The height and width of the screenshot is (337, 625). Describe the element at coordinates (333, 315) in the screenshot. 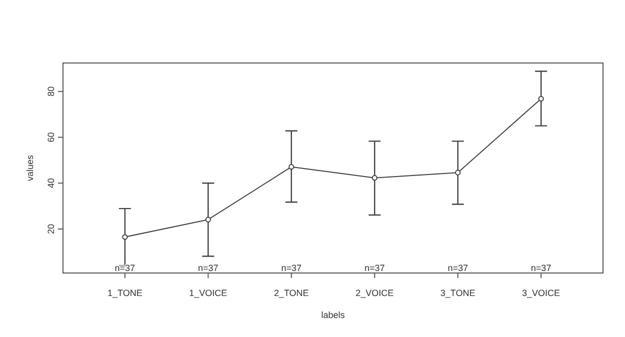

I see `x-axis-title: labels` at that location.